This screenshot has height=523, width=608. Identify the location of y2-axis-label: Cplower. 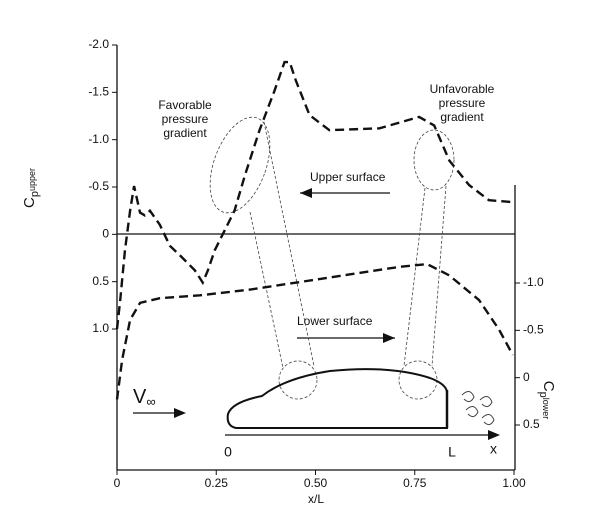
(547, 400).